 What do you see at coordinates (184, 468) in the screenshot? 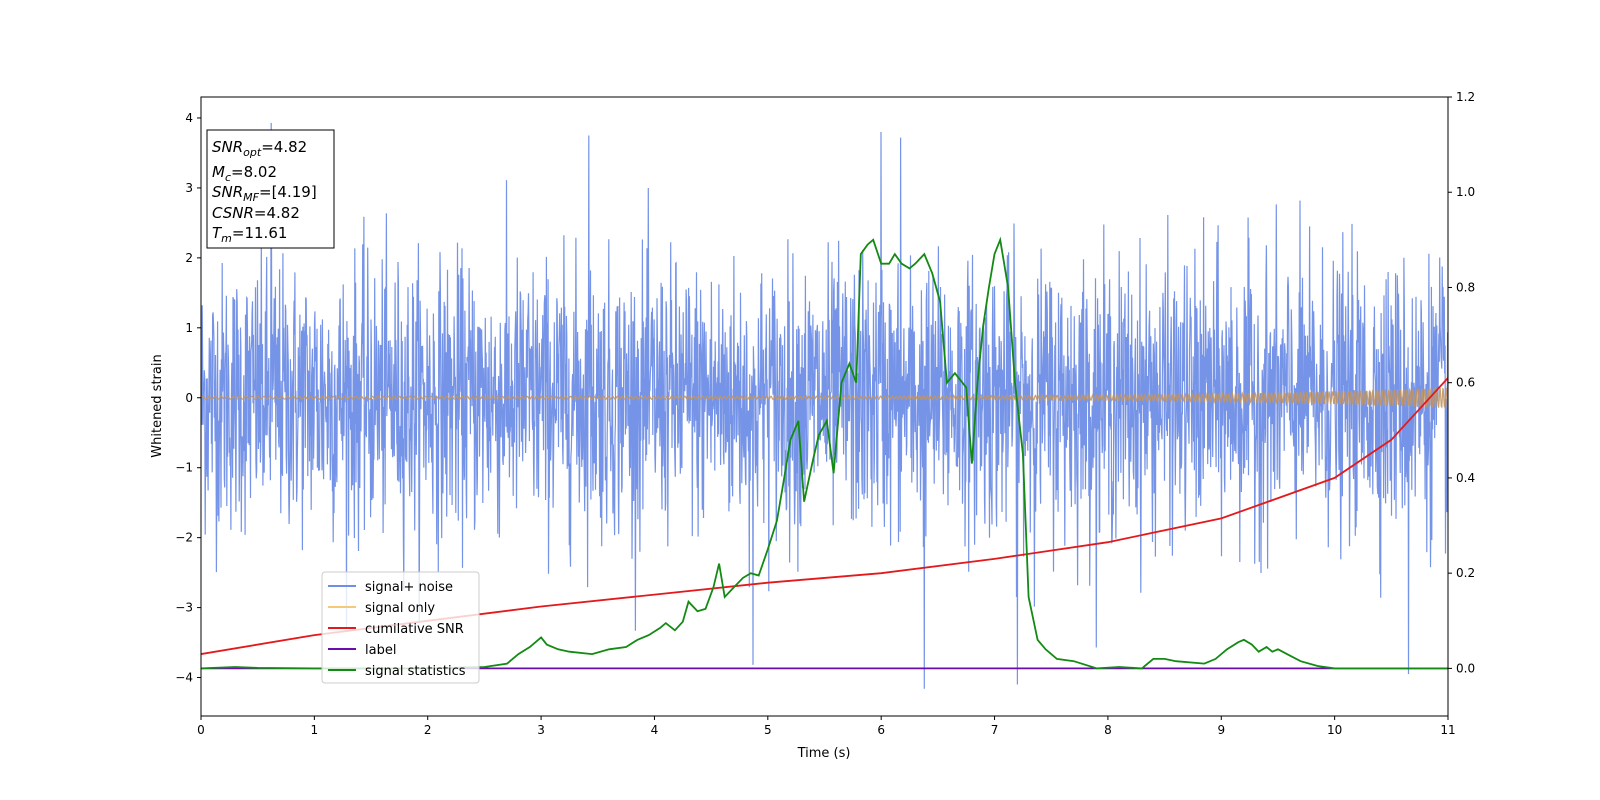
I see `y-tick-label: −1` at bounding box center [184, 468].